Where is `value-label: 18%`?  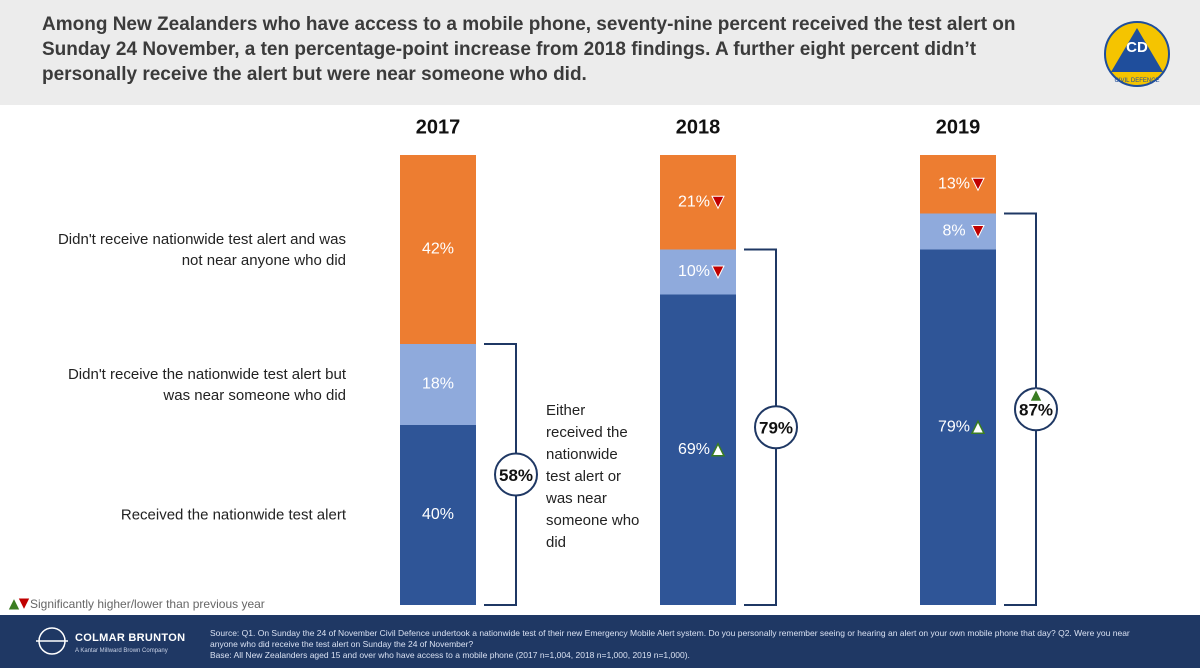
value-label: 18% is located at coordinates (438, 384).